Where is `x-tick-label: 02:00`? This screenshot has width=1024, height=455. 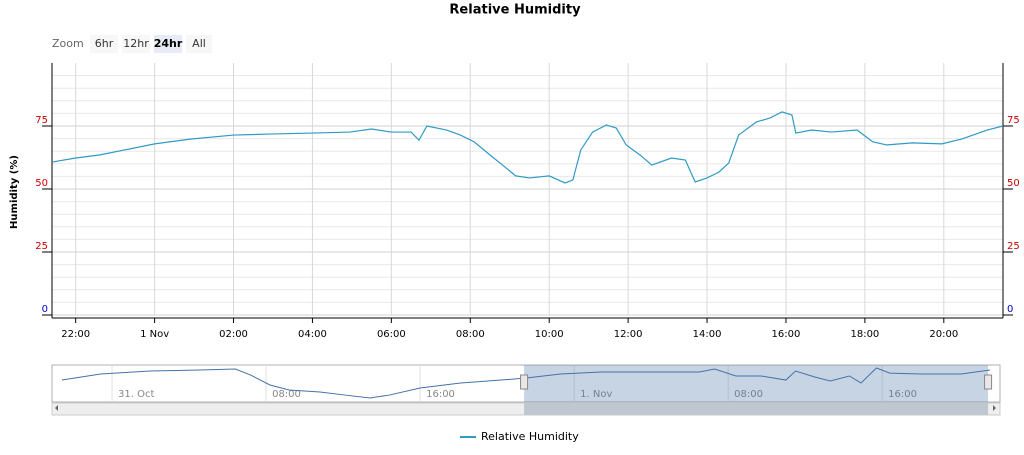 x-tick-label: 02:00 is located at coordinates (233, 334).